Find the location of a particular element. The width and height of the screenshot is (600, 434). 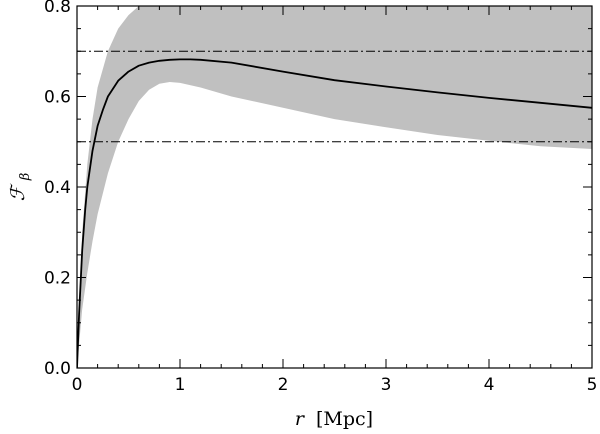

x-tick-label: 0 is located at coordinates (77, 385).